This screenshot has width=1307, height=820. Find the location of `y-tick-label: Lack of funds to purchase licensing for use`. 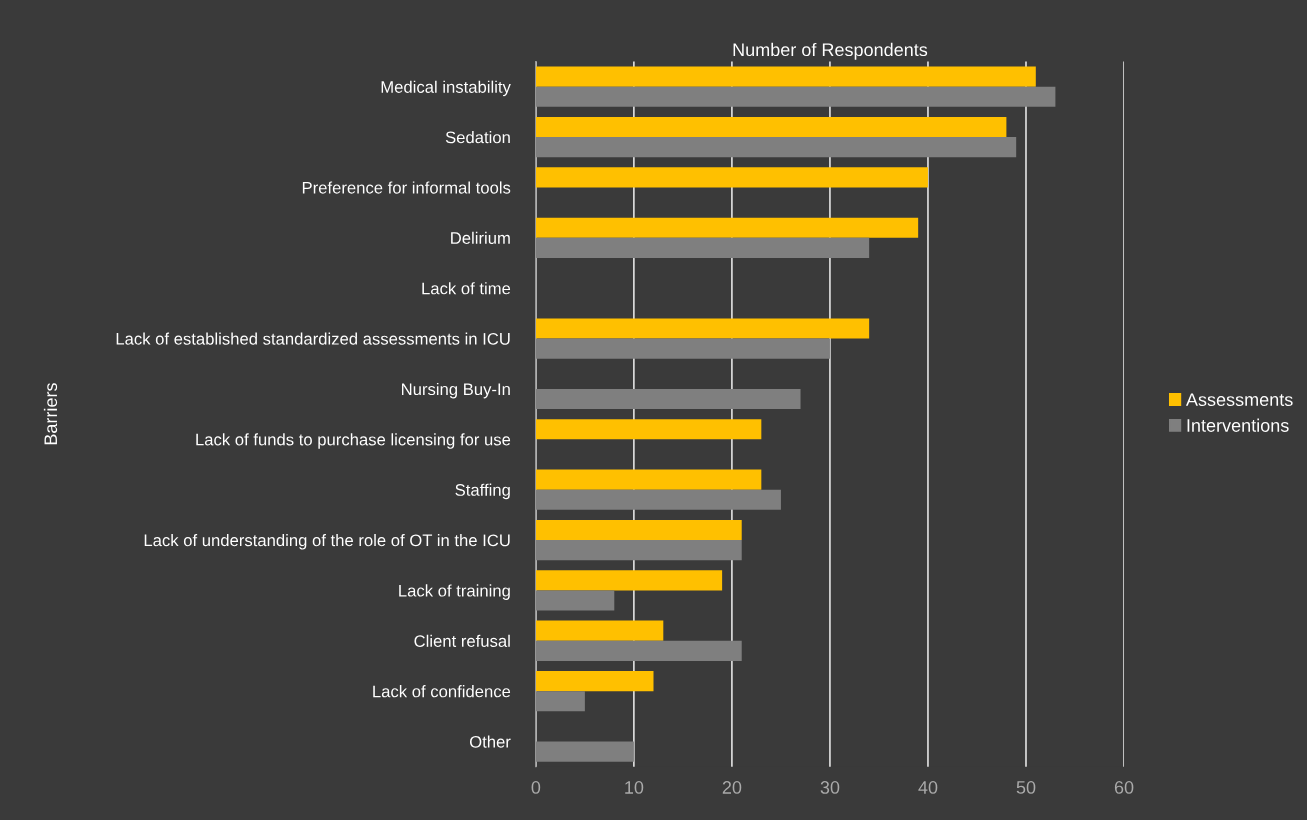

y-tick-label: Lack of funds to purchase licensing for use is located at coordinates (353, 441).